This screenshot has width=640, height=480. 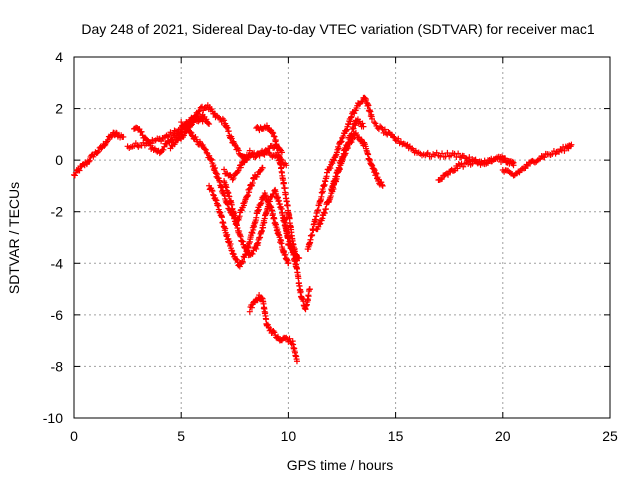 I want to click on x-tick-label: 25, so click(x=610, y=436).